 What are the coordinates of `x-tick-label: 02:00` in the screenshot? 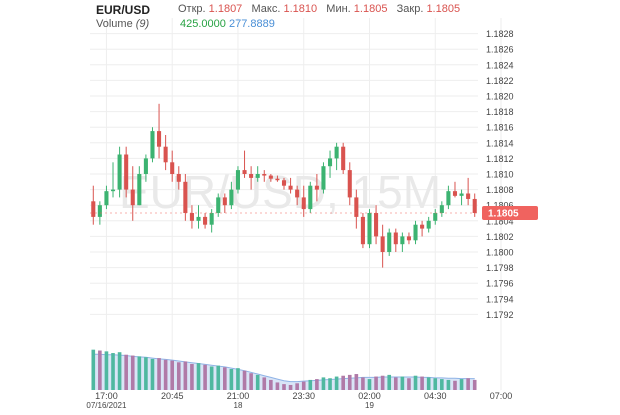 It's located at (369, 396).